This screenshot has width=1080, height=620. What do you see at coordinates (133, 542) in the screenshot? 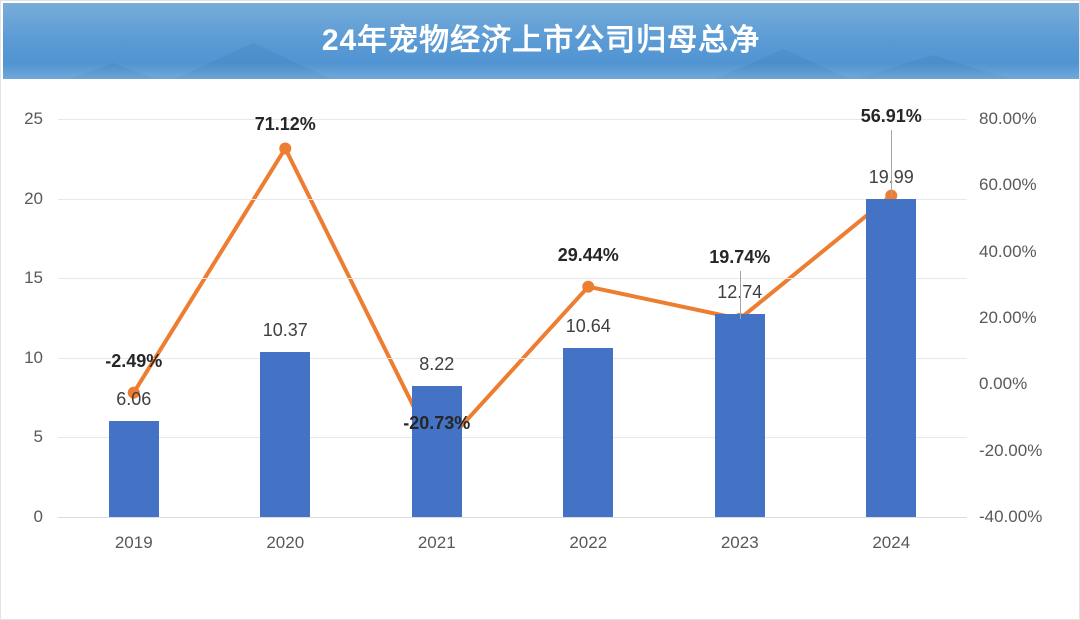
I see `category-label: 2019` at bounding box center [133, 542].